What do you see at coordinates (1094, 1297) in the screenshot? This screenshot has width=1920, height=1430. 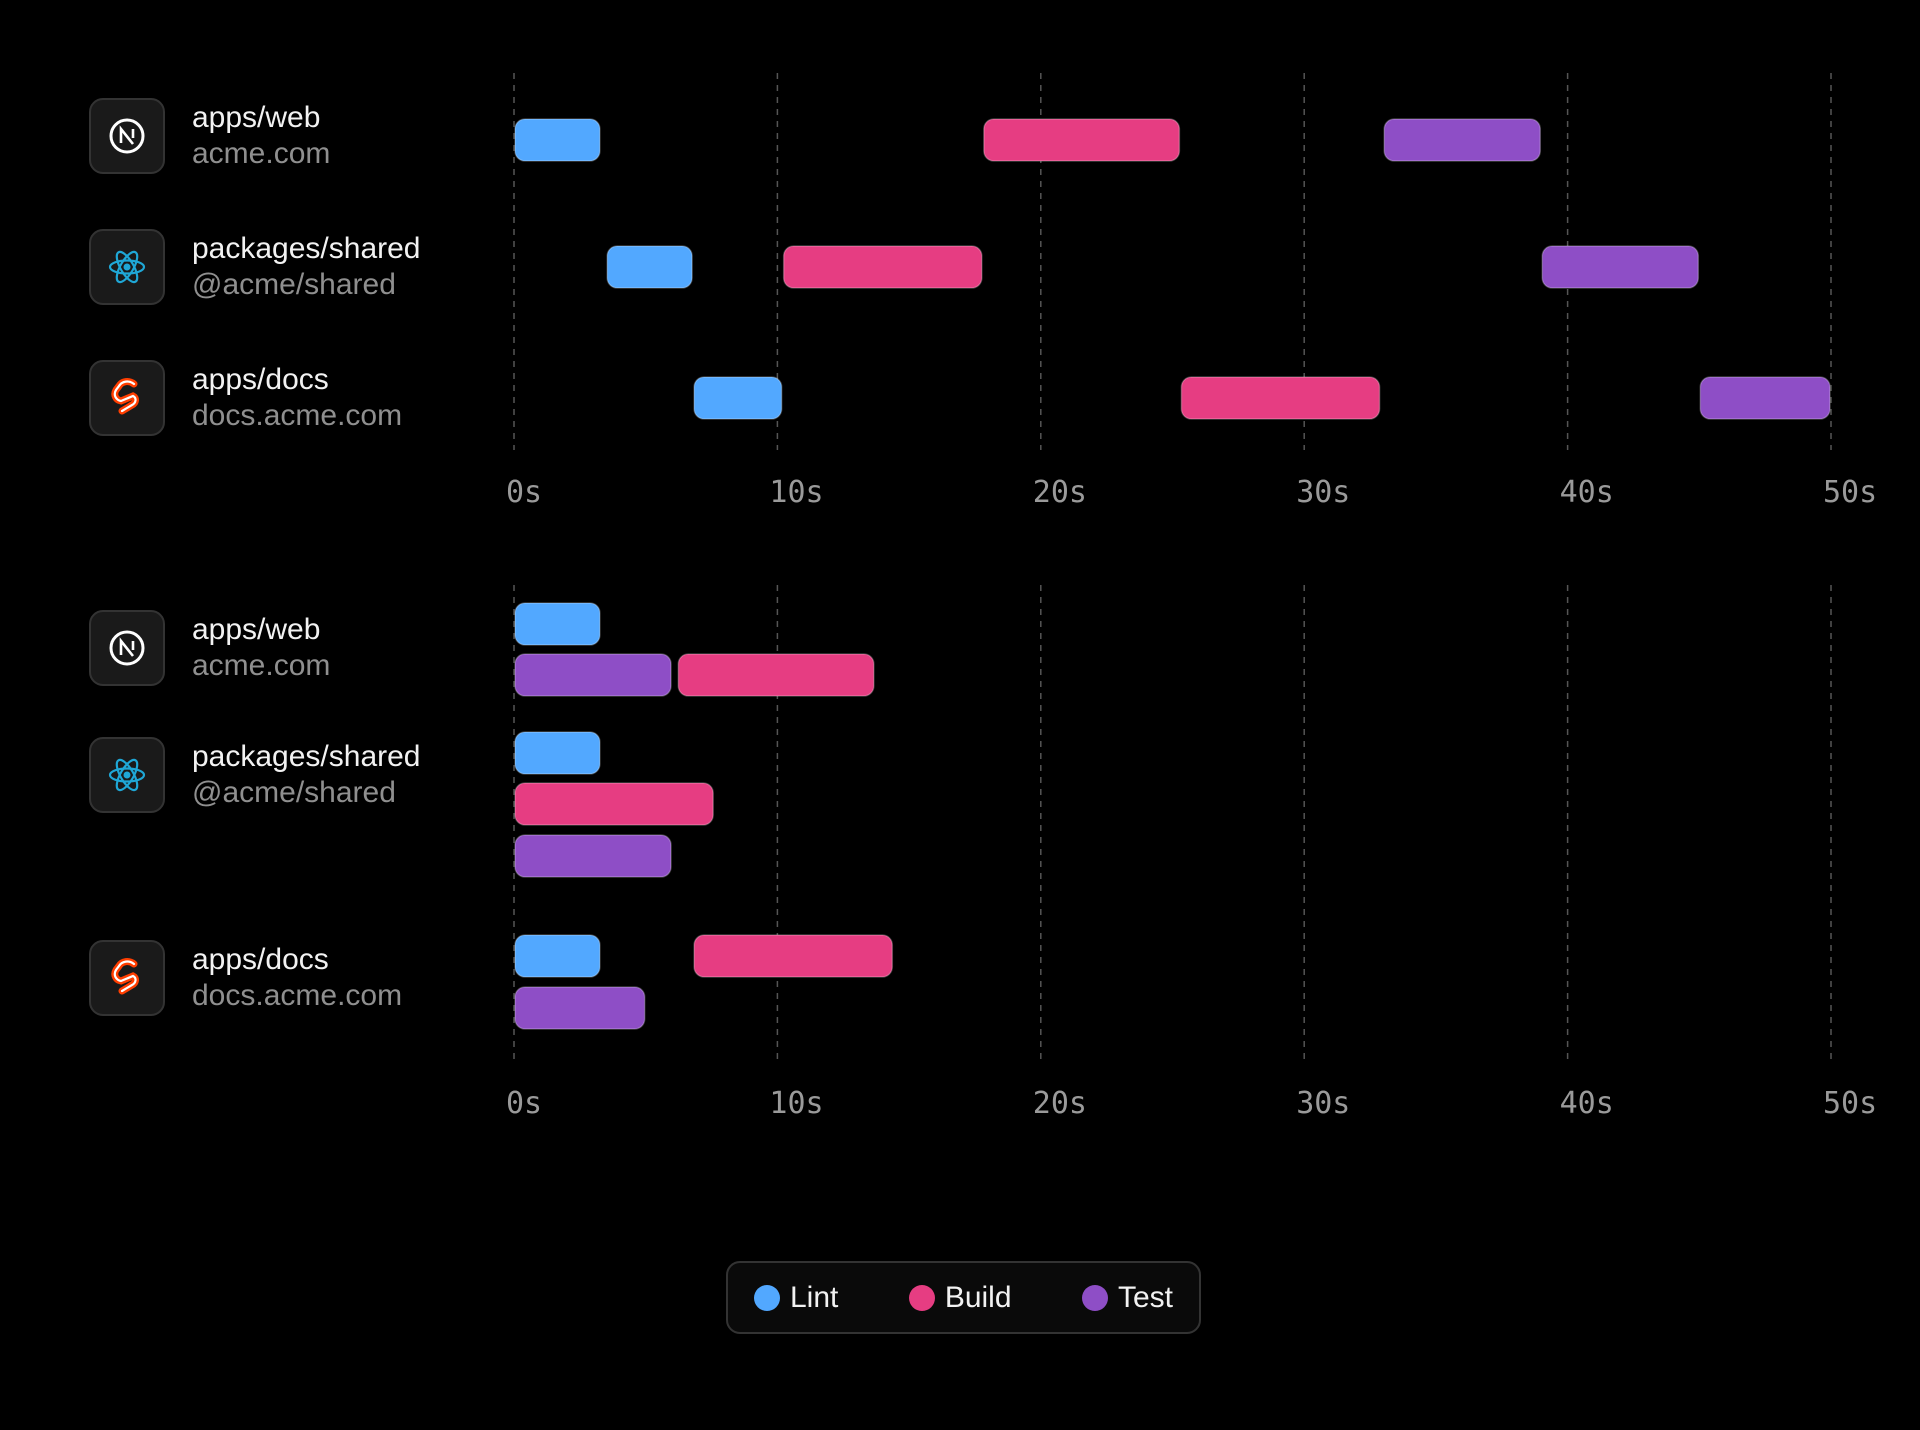 I see `test-dot-icon` at bounding box center [1094, 1297].